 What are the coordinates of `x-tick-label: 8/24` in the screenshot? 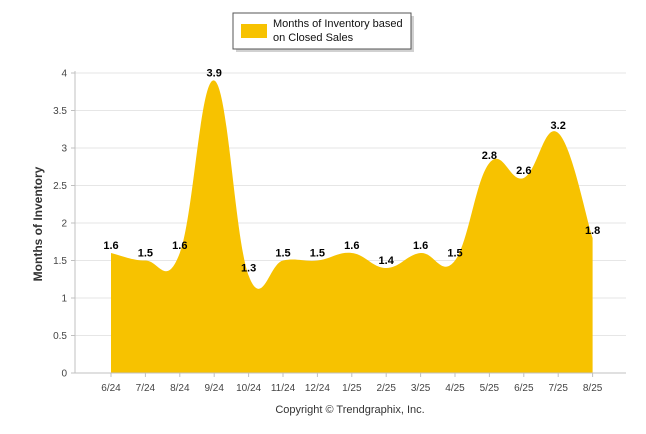 It's located at (180, 388).